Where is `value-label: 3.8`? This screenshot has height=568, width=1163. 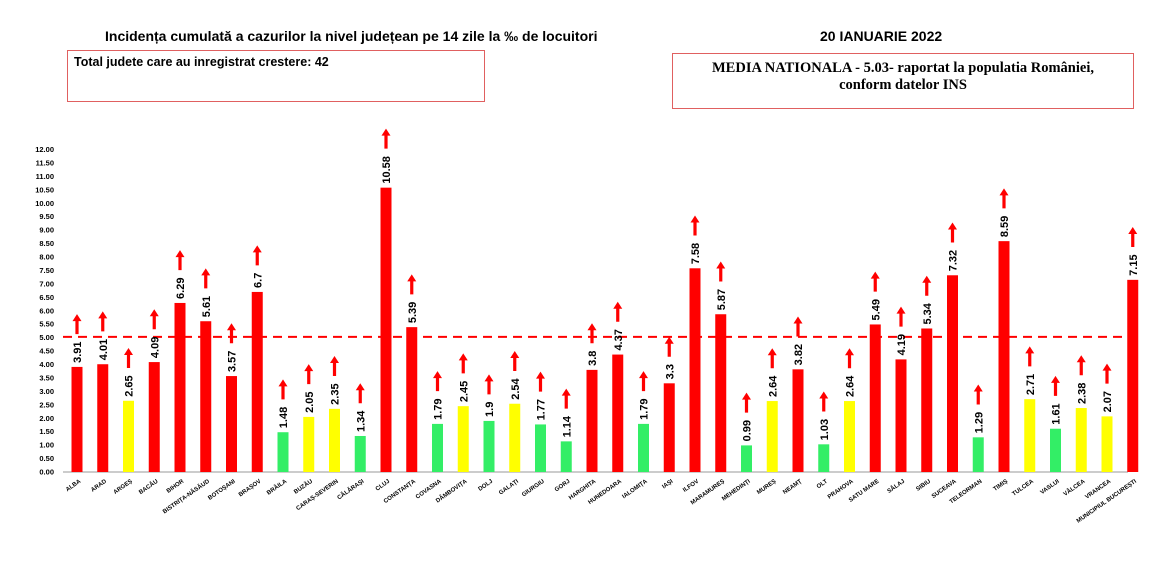 value-label: 3.8 is located at coordinates (593, 358).